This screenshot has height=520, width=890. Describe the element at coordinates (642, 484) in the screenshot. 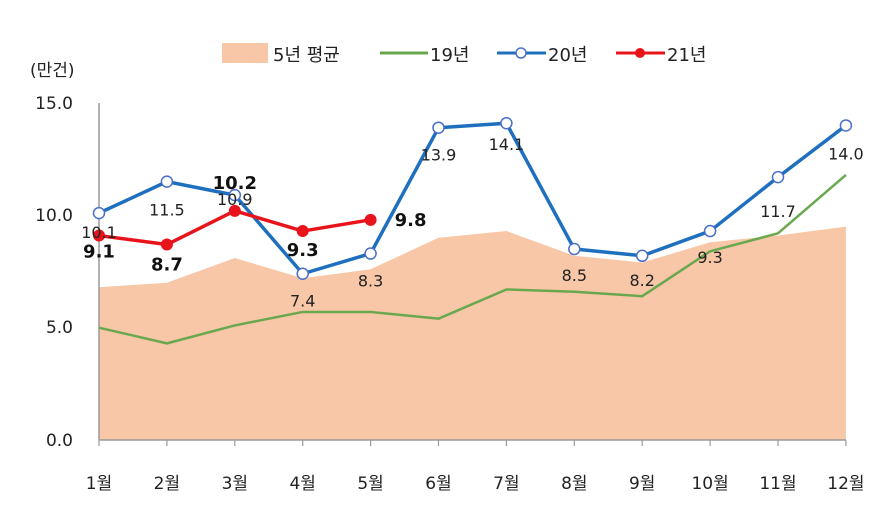

I see `x-tick-label: 9월` at that location.